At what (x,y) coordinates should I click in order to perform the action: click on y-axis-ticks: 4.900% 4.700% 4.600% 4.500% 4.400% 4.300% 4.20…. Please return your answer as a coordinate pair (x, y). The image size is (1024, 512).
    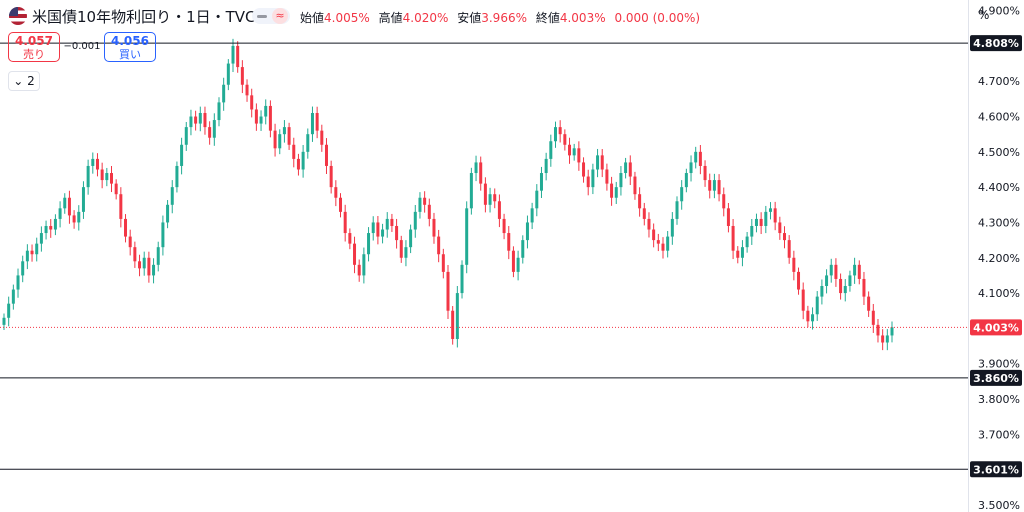
    Looking at the image, I should click on (999, 258).